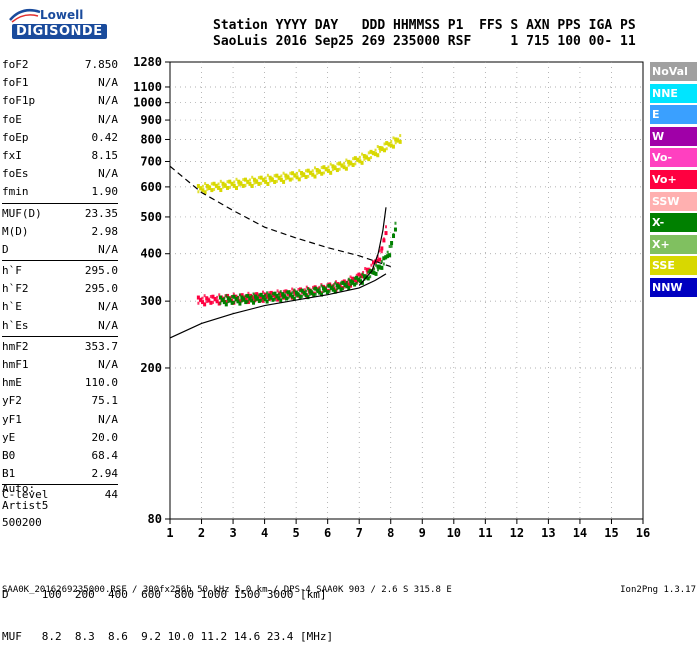 This screenshot has height=658, width=700. What do you see at coordinates (108, 83) in the screenshot?
I see `param-value: N/A` at bounding box center [108, 83].